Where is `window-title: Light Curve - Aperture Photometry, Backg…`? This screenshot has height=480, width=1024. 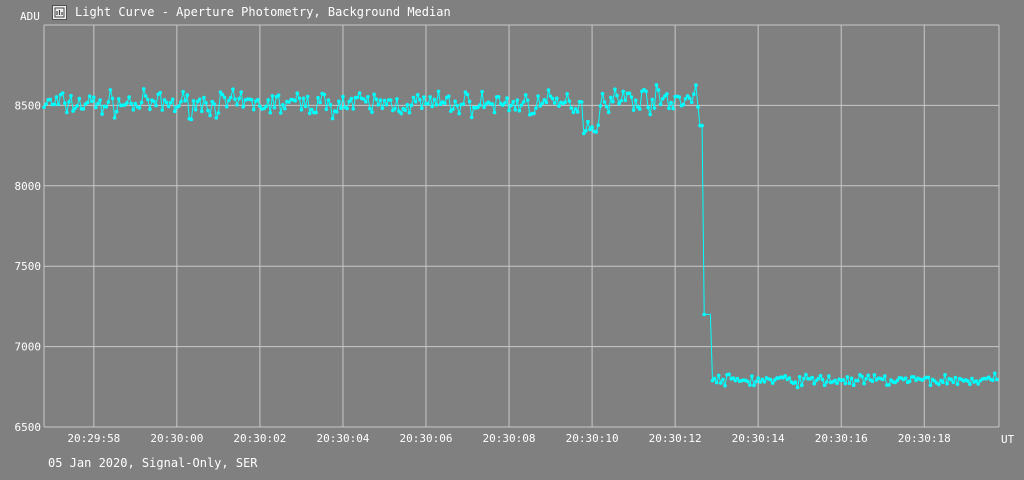 window-title: Light Curve - Aperture Photometry, Backg… is located at coordinates (263, 12).